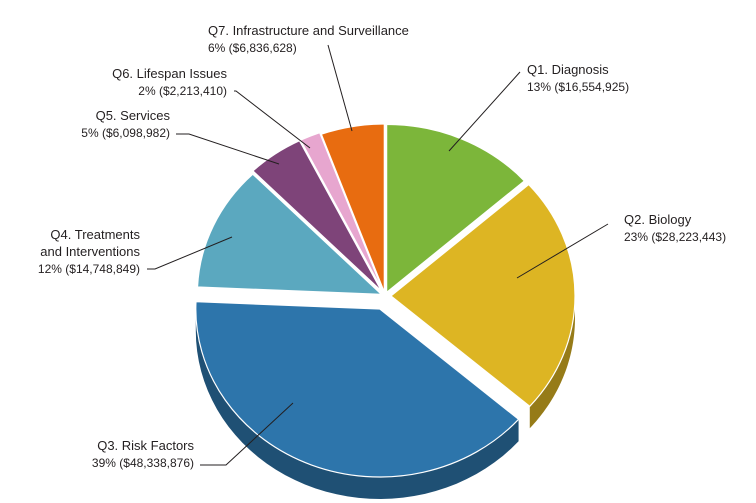  I want to click on slice-value-label: 23% ($28,223,443), so click(675, 237).